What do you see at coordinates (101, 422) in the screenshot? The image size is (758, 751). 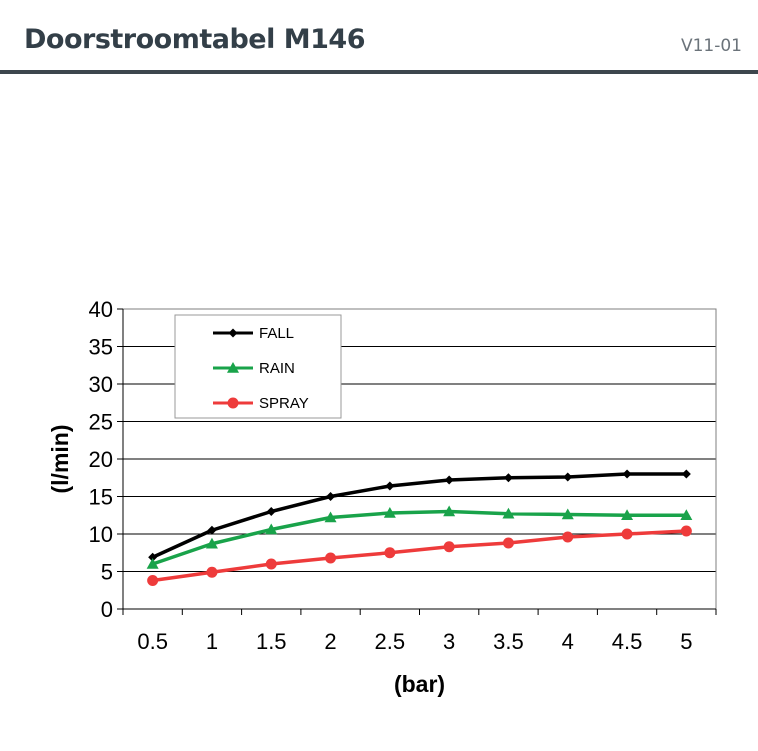 I see `y-tick-label: 25` at bounding box center [101, 422].